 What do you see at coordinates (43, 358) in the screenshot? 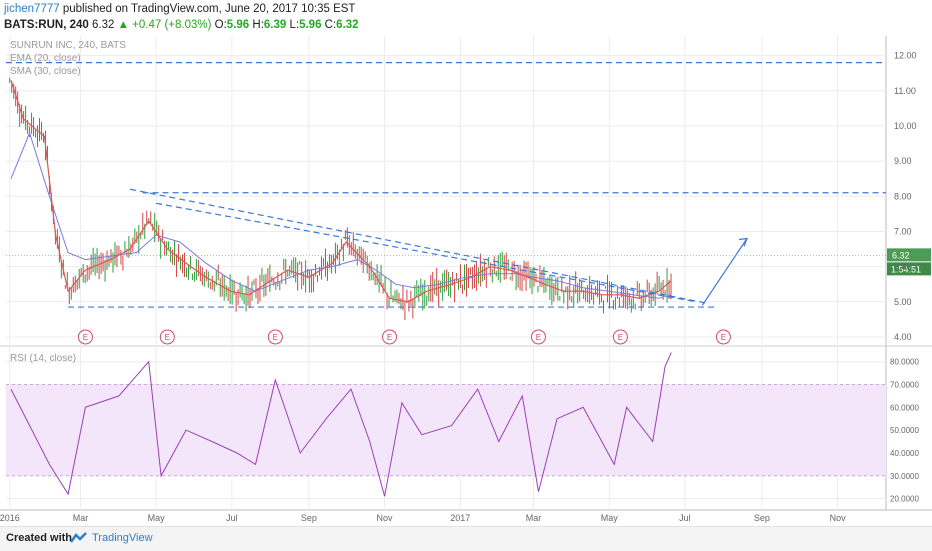
I see `rsi-pane-title: RSI (14, close)` at bounding box center [43, 358].